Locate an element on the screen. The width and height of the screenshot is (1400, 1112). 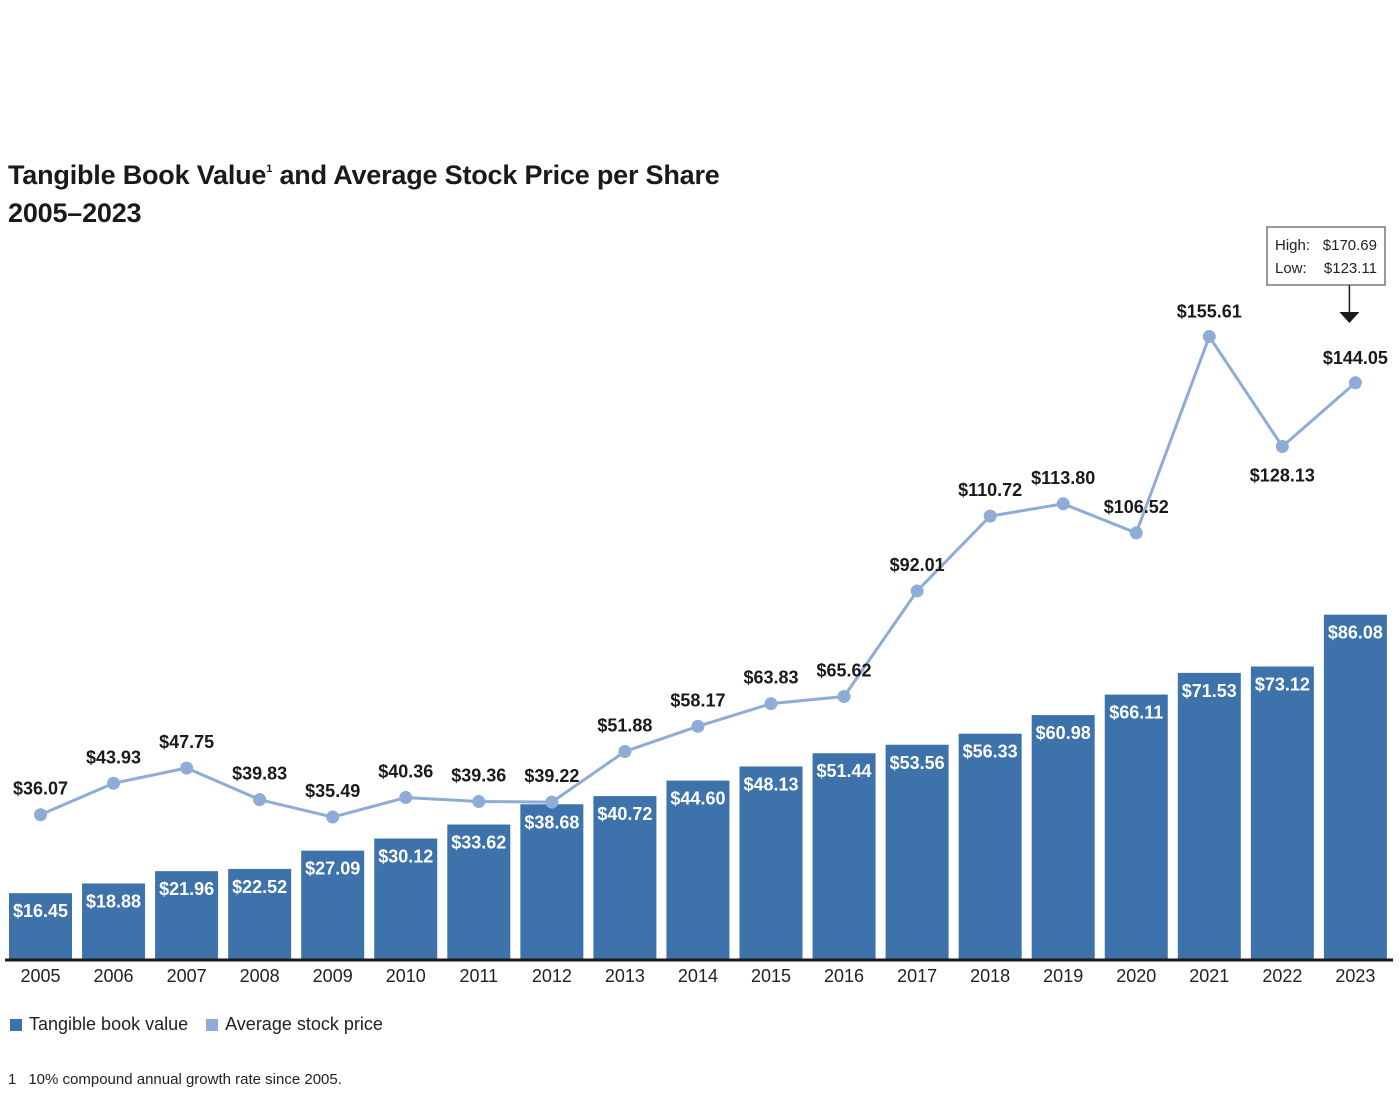
bar-2013 is located at coordinates (625, 877).